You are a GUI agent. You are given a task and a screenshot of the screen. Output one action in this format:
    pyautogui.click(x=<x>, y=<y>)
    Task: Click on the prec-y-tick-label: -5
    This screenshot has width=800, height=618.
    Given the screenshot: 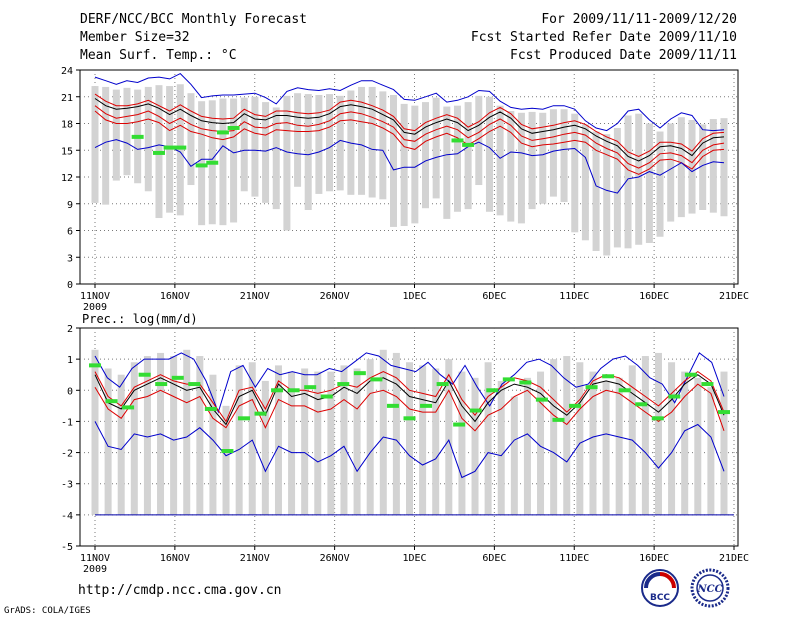 What is the action you would take?
    pyautogui.click(x=67, y=547)
    